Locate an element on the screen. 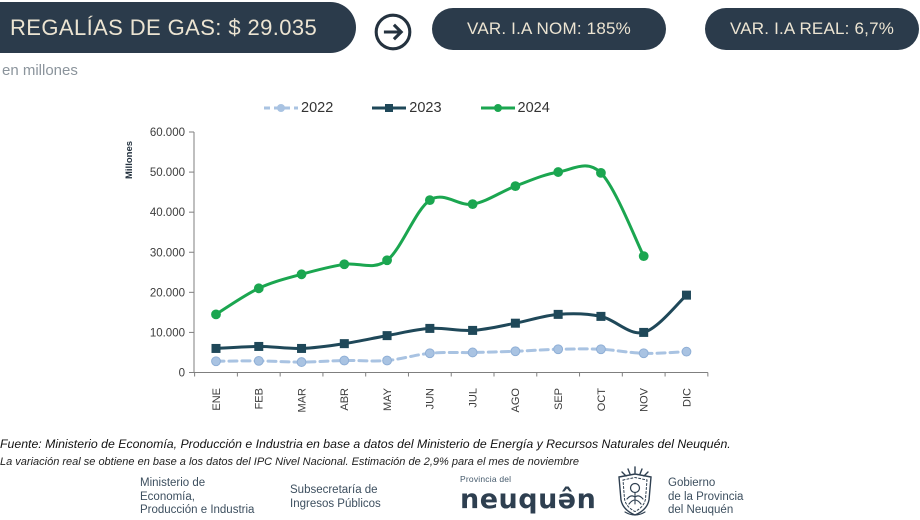 The image size is (920, 520). y-tick-label: 0 is located at coordinates (182, 374).